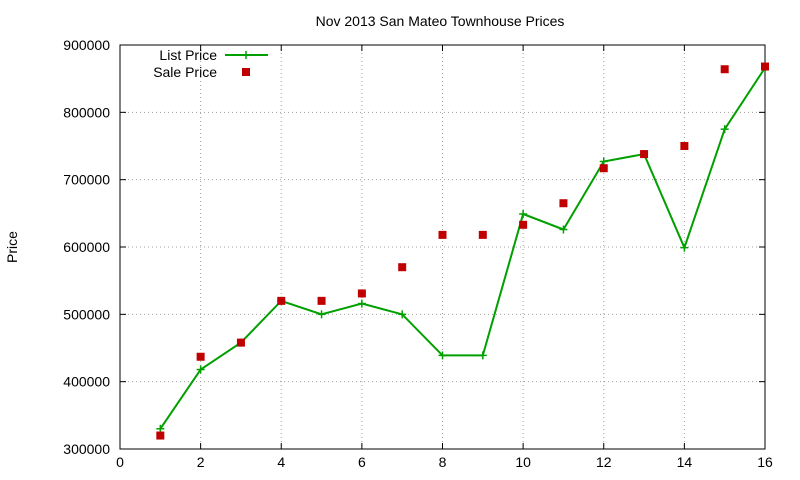 This screenshot has width=800, height=480. Describe the element at coordinates (281, 462) in the screenshot. I see `x-tick-label: 4` at that location.